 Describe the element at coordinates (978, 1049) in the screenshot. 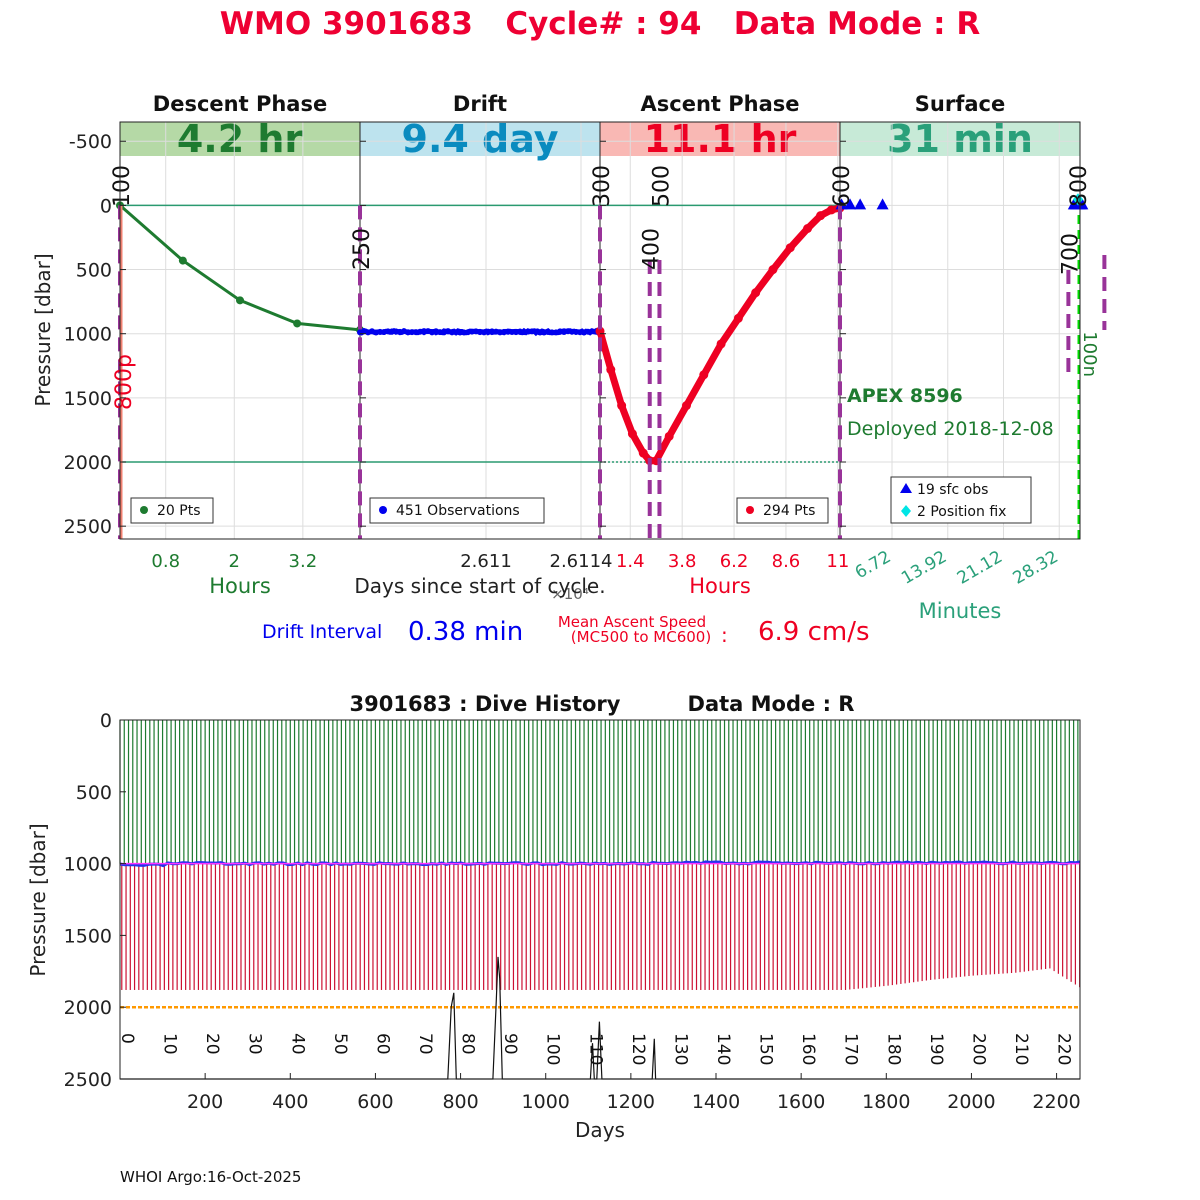

I see `cycle-number-label: 200` at that location.